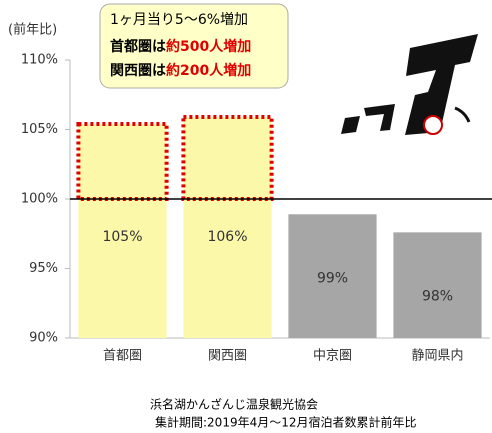 Image resolution: width=492 pixels, height=433 pixels. I want to click on x-tick-label: 静岡県内, so click(437, 356).